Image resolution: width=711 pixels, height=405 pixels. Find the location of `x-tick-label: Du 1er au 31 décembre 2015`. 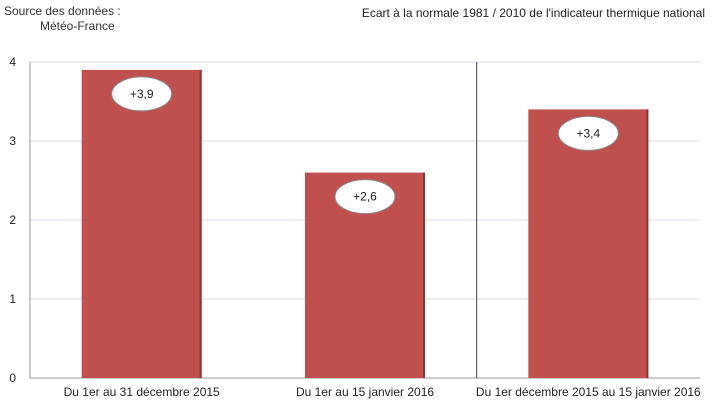

x-tick-label: Du 1er au 31 décembre 2015 is located at coordinates (142, 392).